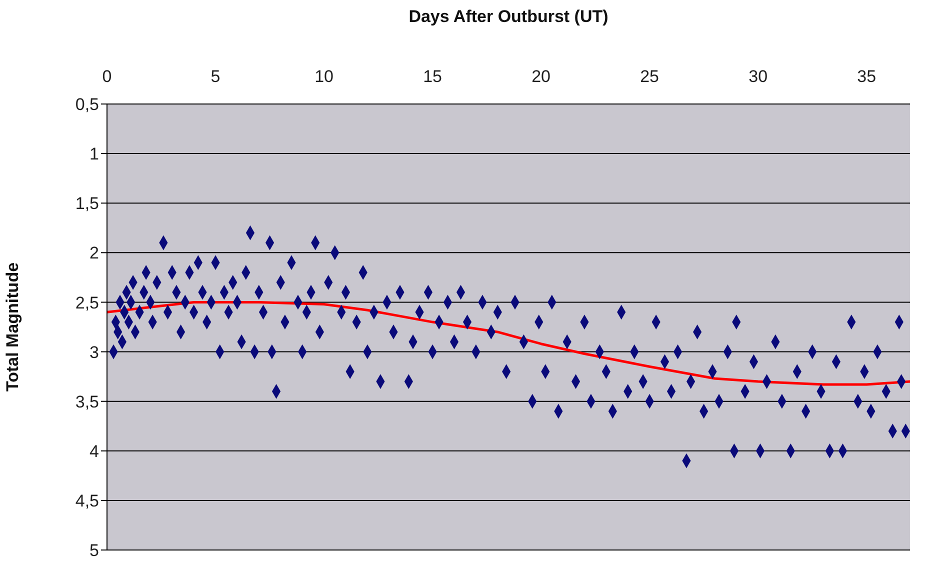 The height and width of the screenshot is (565, 928). What do you see at coordinates (87, 204) in the screenshot?
I see `y-tick-label: 1,5` at bounding box center [87, 204].